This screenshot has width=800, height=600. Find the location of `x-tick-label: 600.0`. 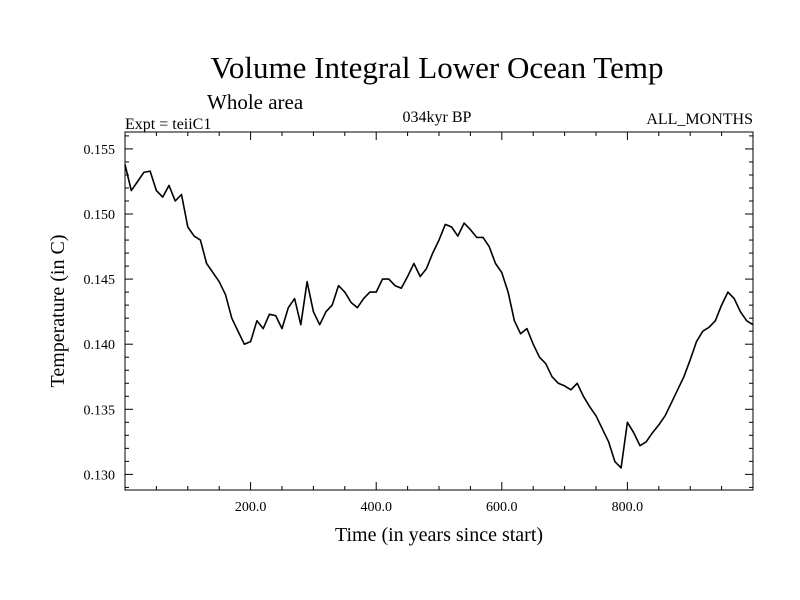

x-tick-label: 600.0 is located at coordinates (502, 507).